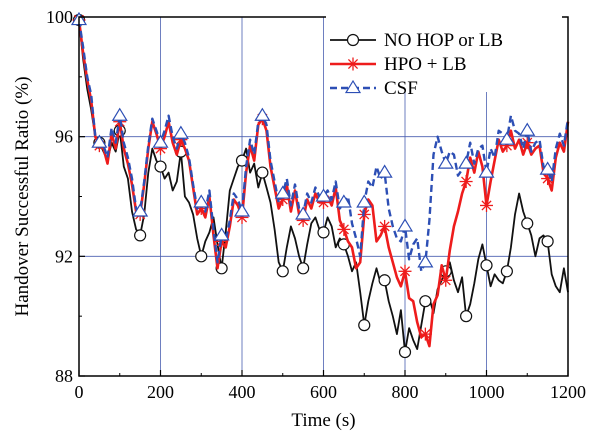  Describe the element at coordinates (487, 392) in the screenshot. I see `x-tick-label: 1000` at that location.